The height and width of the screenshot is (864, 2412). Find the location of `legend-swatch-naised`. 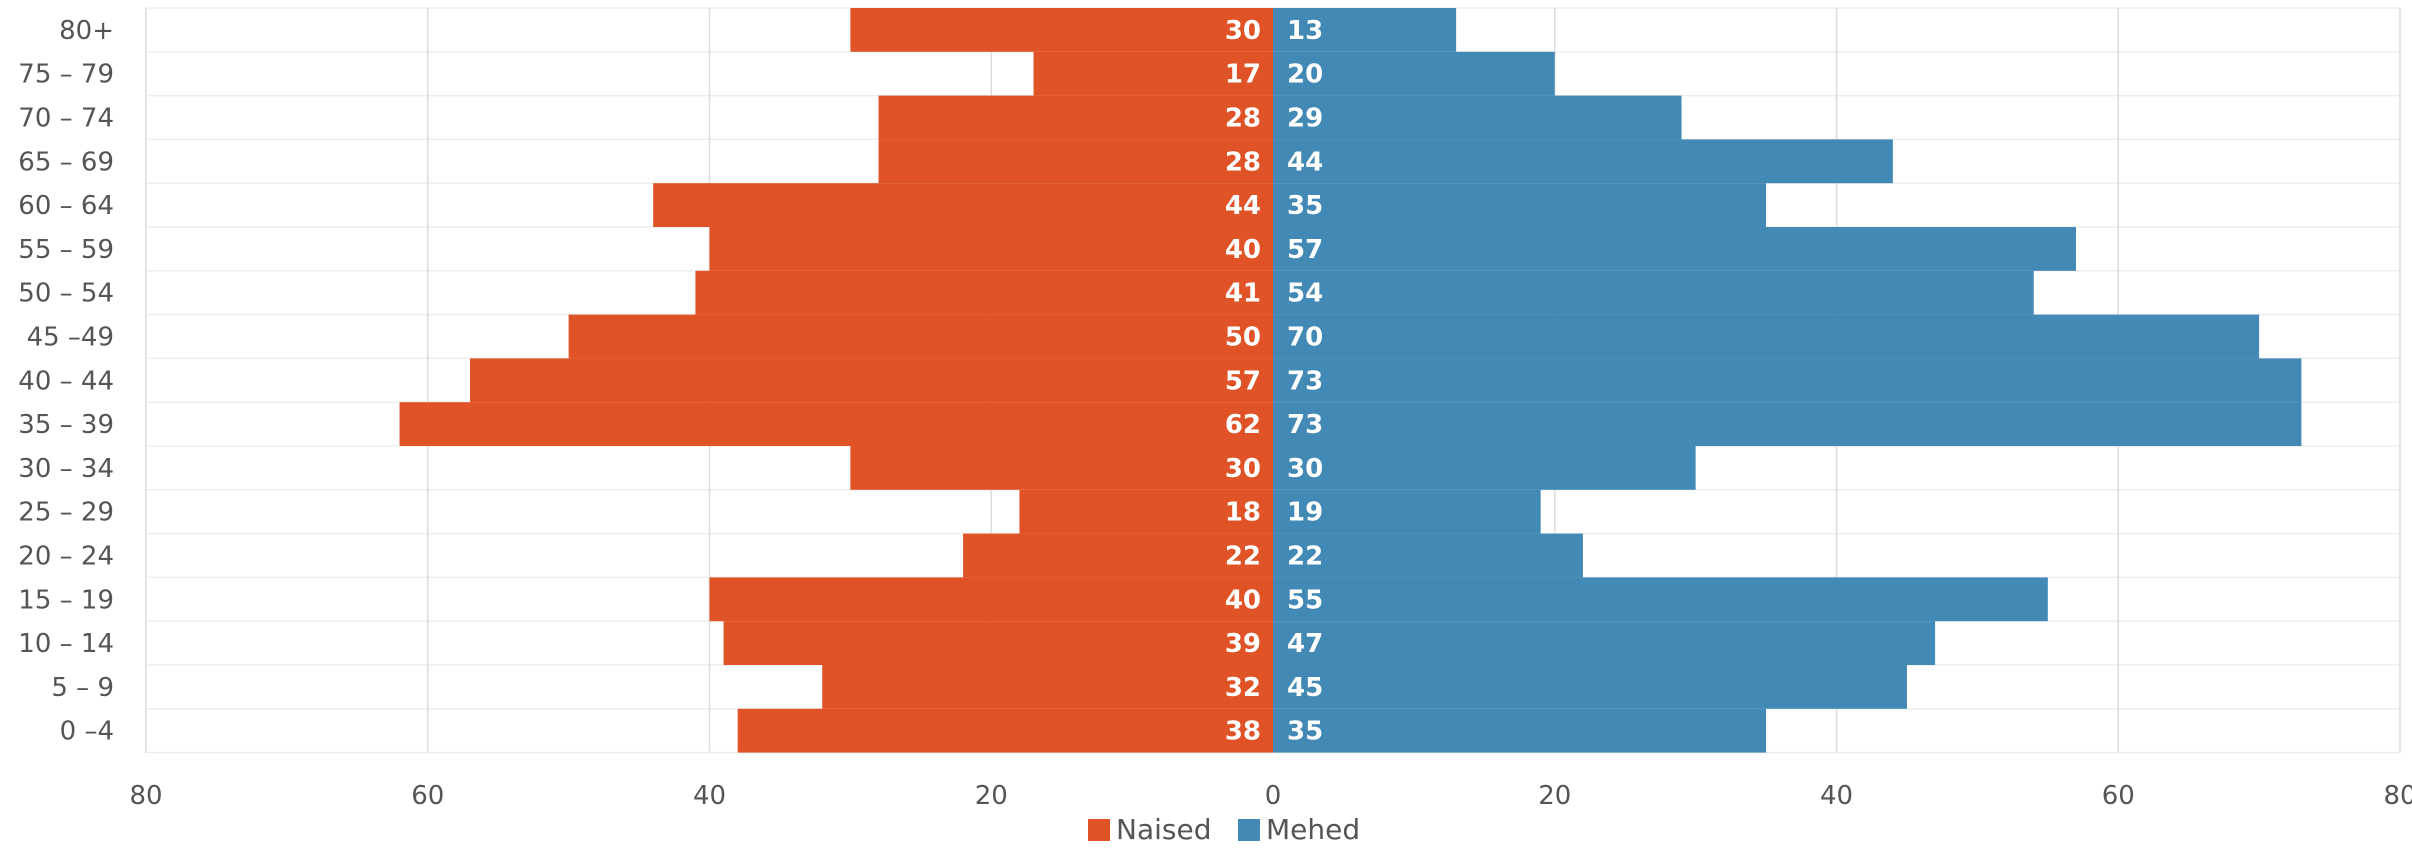

legend-swatch-naised is located at coordinates (1099, 830).